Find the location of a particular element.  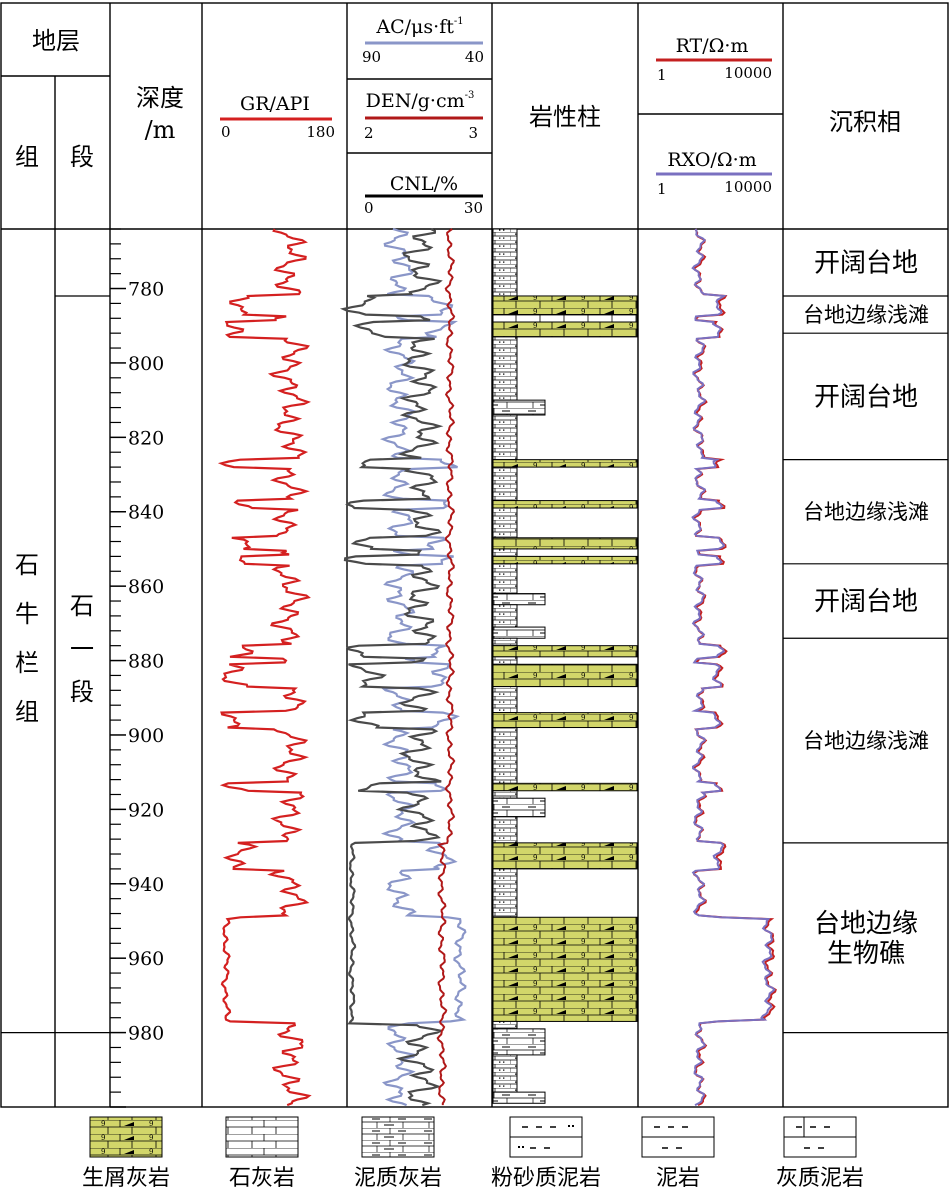

legend-label-calcareous_mudstone: 灰质泥岩 is located at coordinates (820, 1178).